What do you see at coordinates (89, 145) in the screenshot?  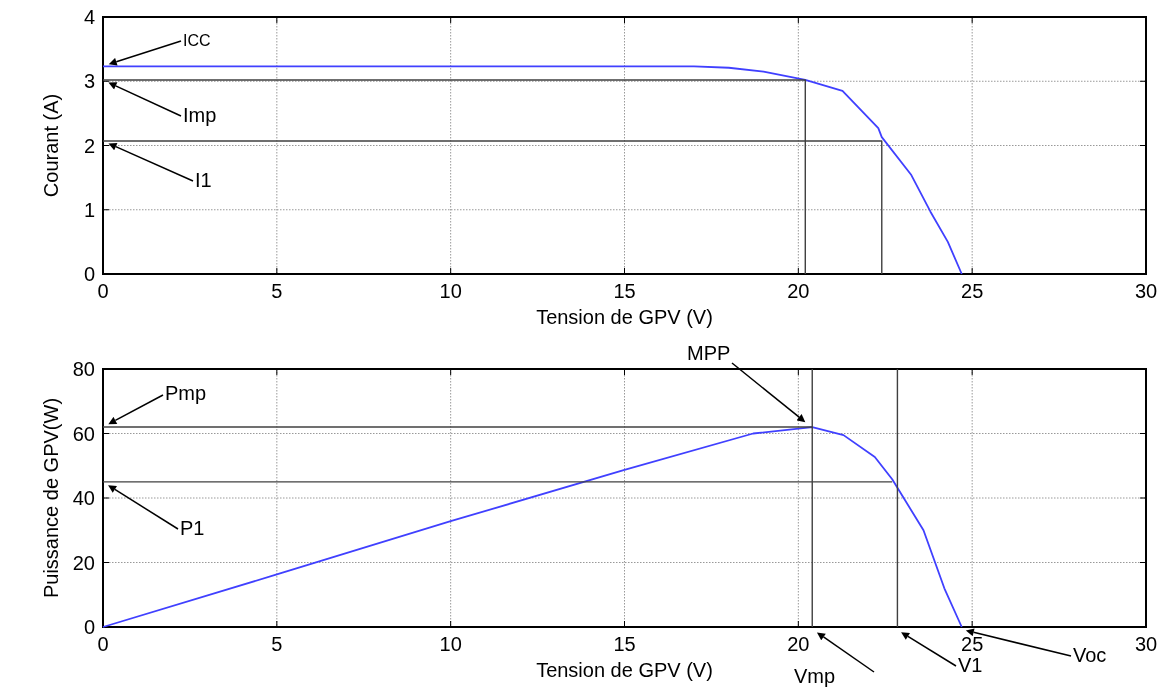 I see `y-tick-label: 2` at bounding box center [89, 145].